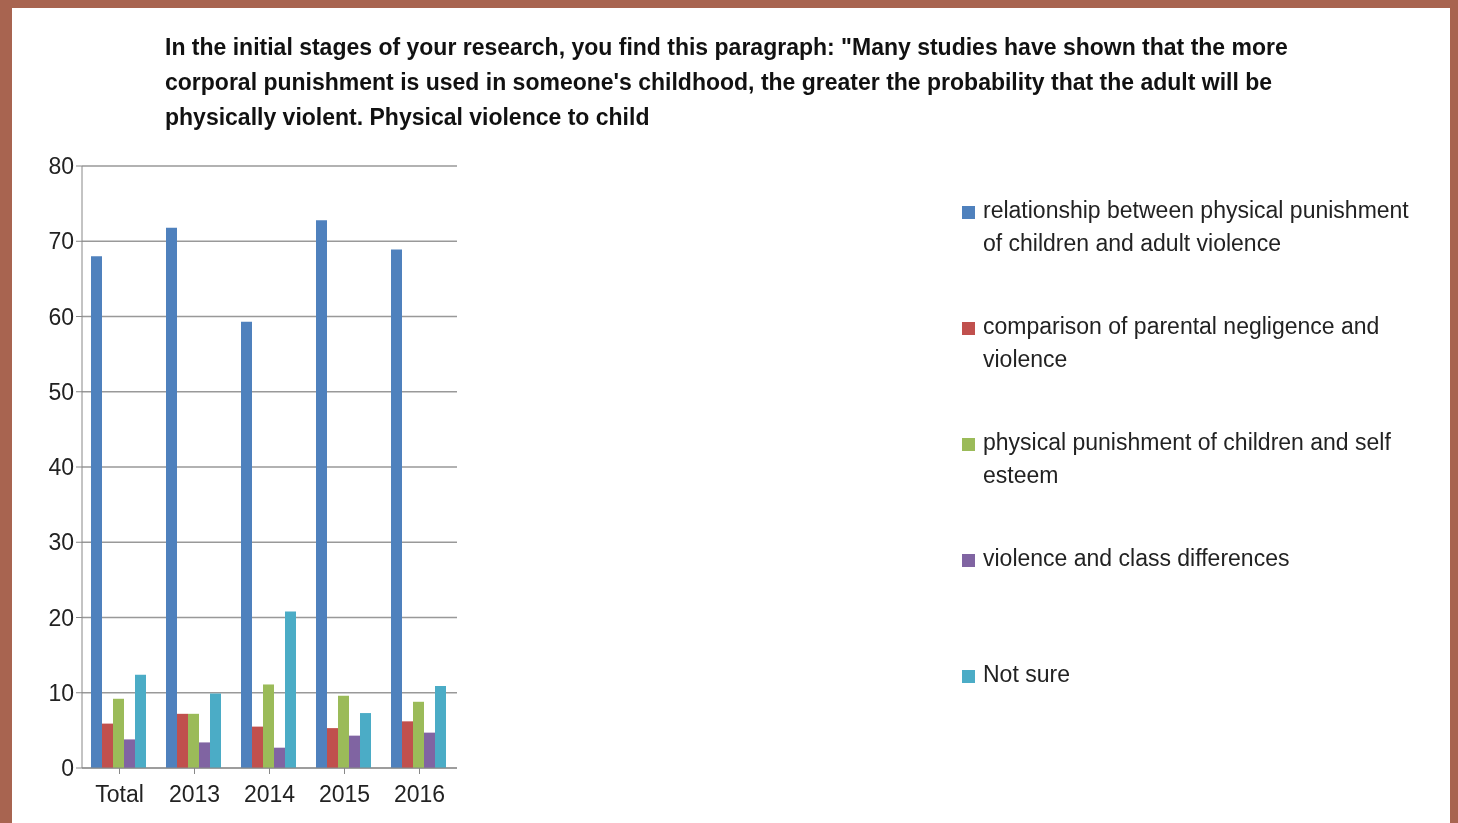  I want to click on legend-label: Not sure, so click(1026, 674).